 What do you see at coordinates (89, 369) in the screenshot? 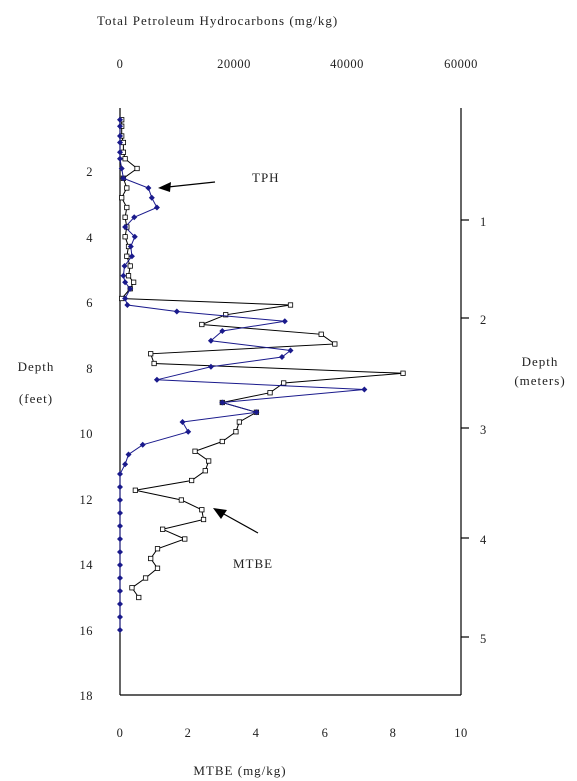
I see `left-tick-label: 8` at bounding box center [89, 369].